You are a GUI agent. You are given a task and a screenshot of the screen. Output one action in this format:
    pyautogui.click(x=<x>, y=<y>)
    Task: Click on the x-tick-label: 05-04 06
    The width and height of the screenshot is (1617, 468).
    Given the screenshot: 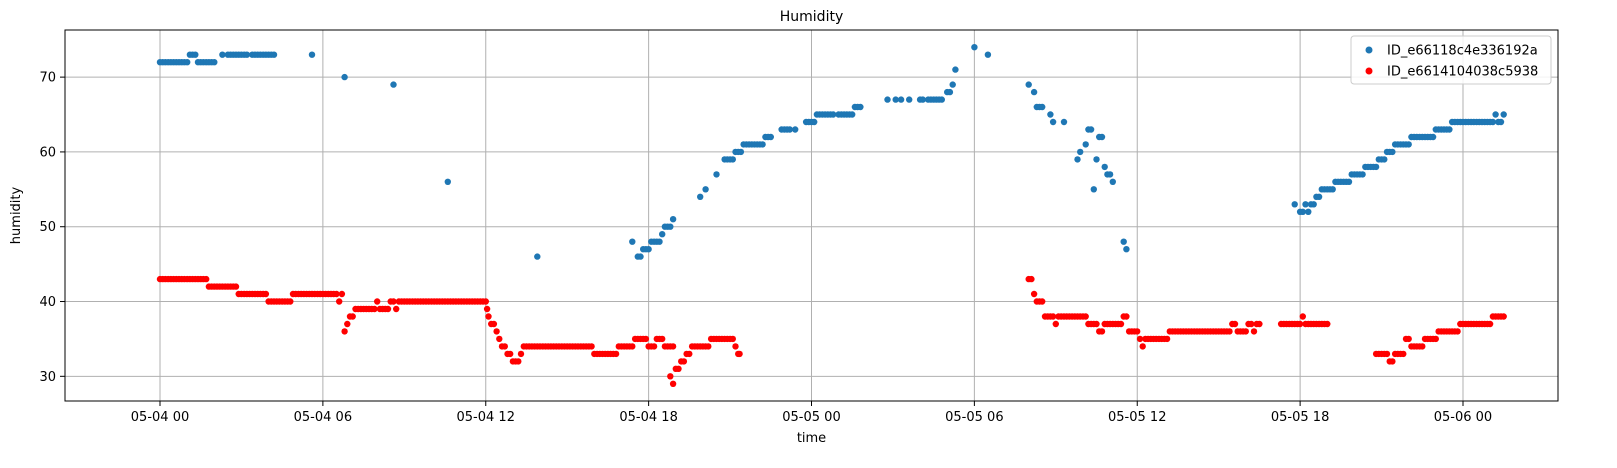 What is the action you would take?
    pyautogui.click(x=323, y=417)
    